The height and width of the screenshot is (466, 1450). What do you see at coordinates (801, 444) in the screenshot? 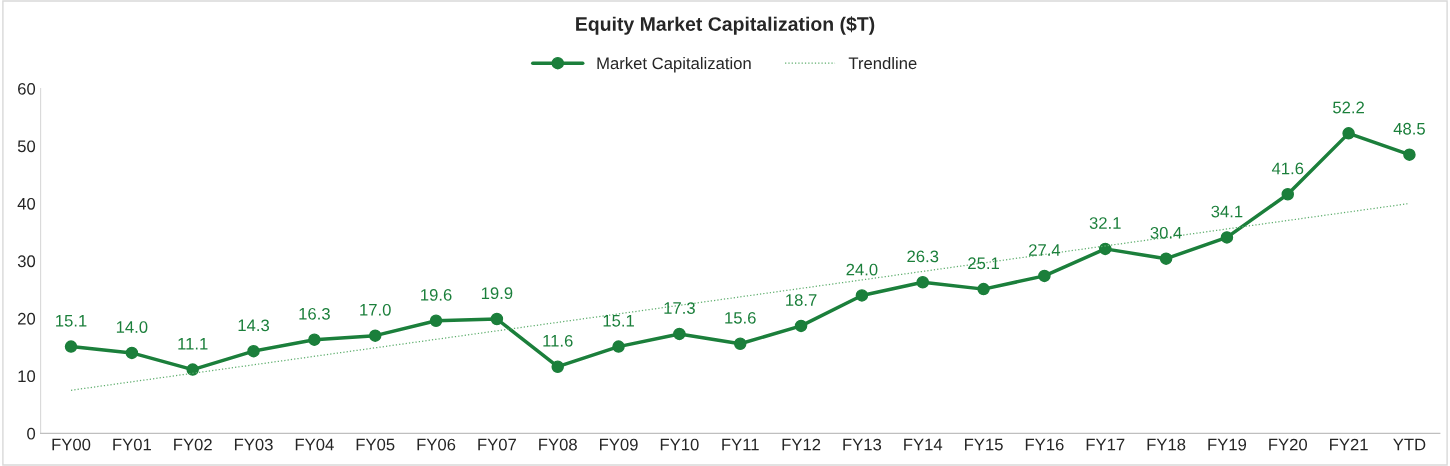
I see `x-tick-label: FY12` at bounding box center [801, 444].